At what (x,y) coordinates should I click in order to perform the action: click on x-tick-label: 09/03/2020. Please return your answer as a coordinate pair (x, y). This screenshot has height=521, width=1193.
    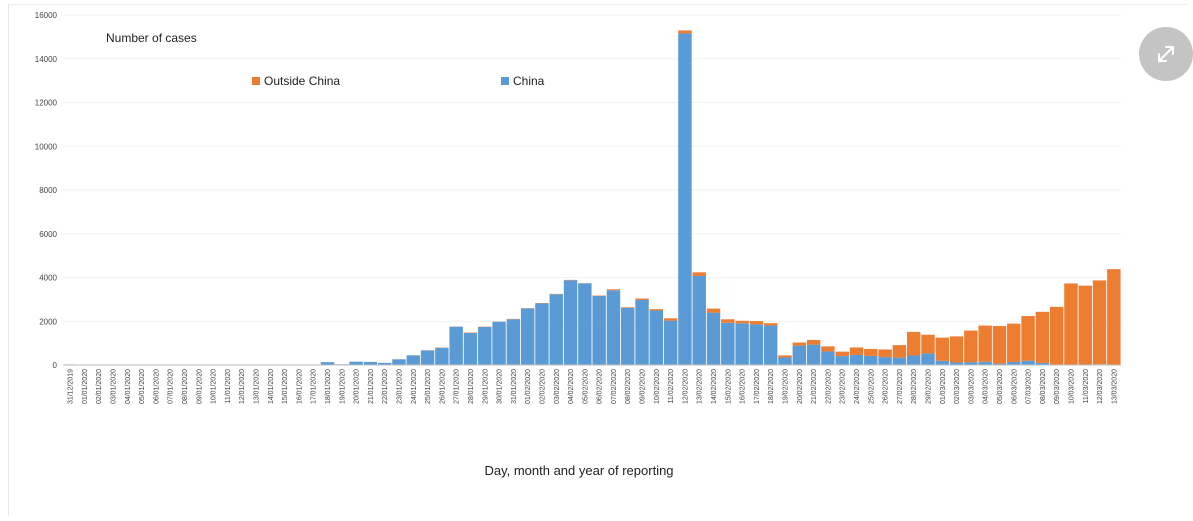
    Looking at the image, I should click on (1057, 386).